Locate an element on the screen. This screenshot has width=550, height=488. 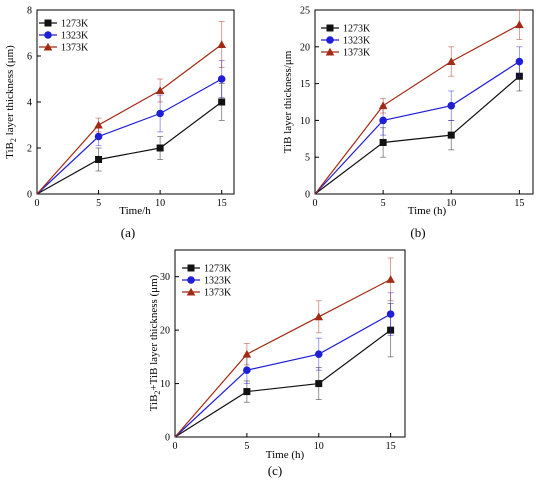
y-axis-label: TiB2 layer thickness (μm) is located at coordinates (11, 102).